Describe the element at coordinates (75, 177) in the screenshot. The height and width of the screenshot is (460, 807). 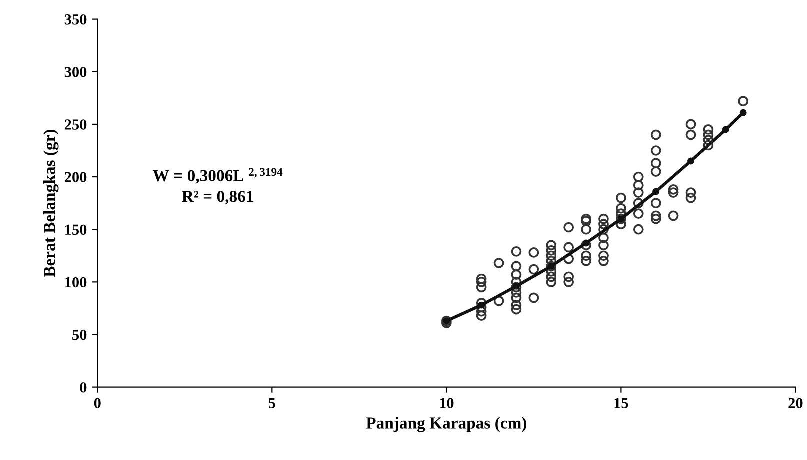
I see `y-tick-label: 200` at that location.